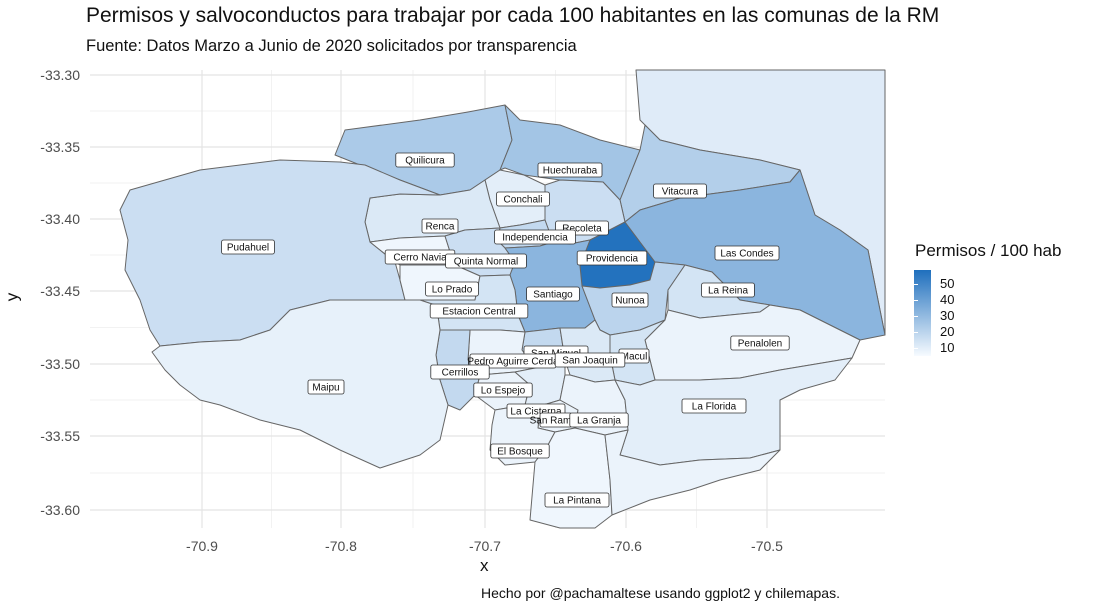 Image resolution: width=1093 pixels, height=605 pixels. What do you see at coordinates (60, 291) in the screenshot?
I see `y-tick-label: -33.45` at bounding box center [60, 291].